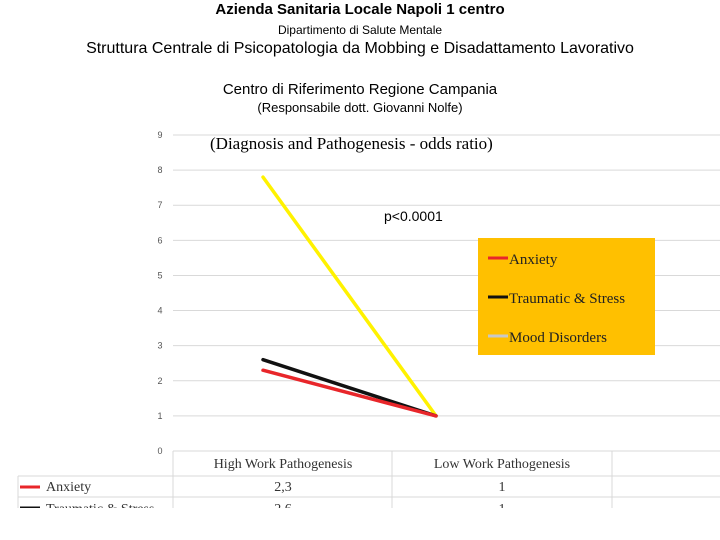 The image size is (720, 540). What do you see at coordinates (360, 89) in the screenshot?
I see `center-title: Centro di Riferimento Regione Campania` at bounding box center [360, 89].